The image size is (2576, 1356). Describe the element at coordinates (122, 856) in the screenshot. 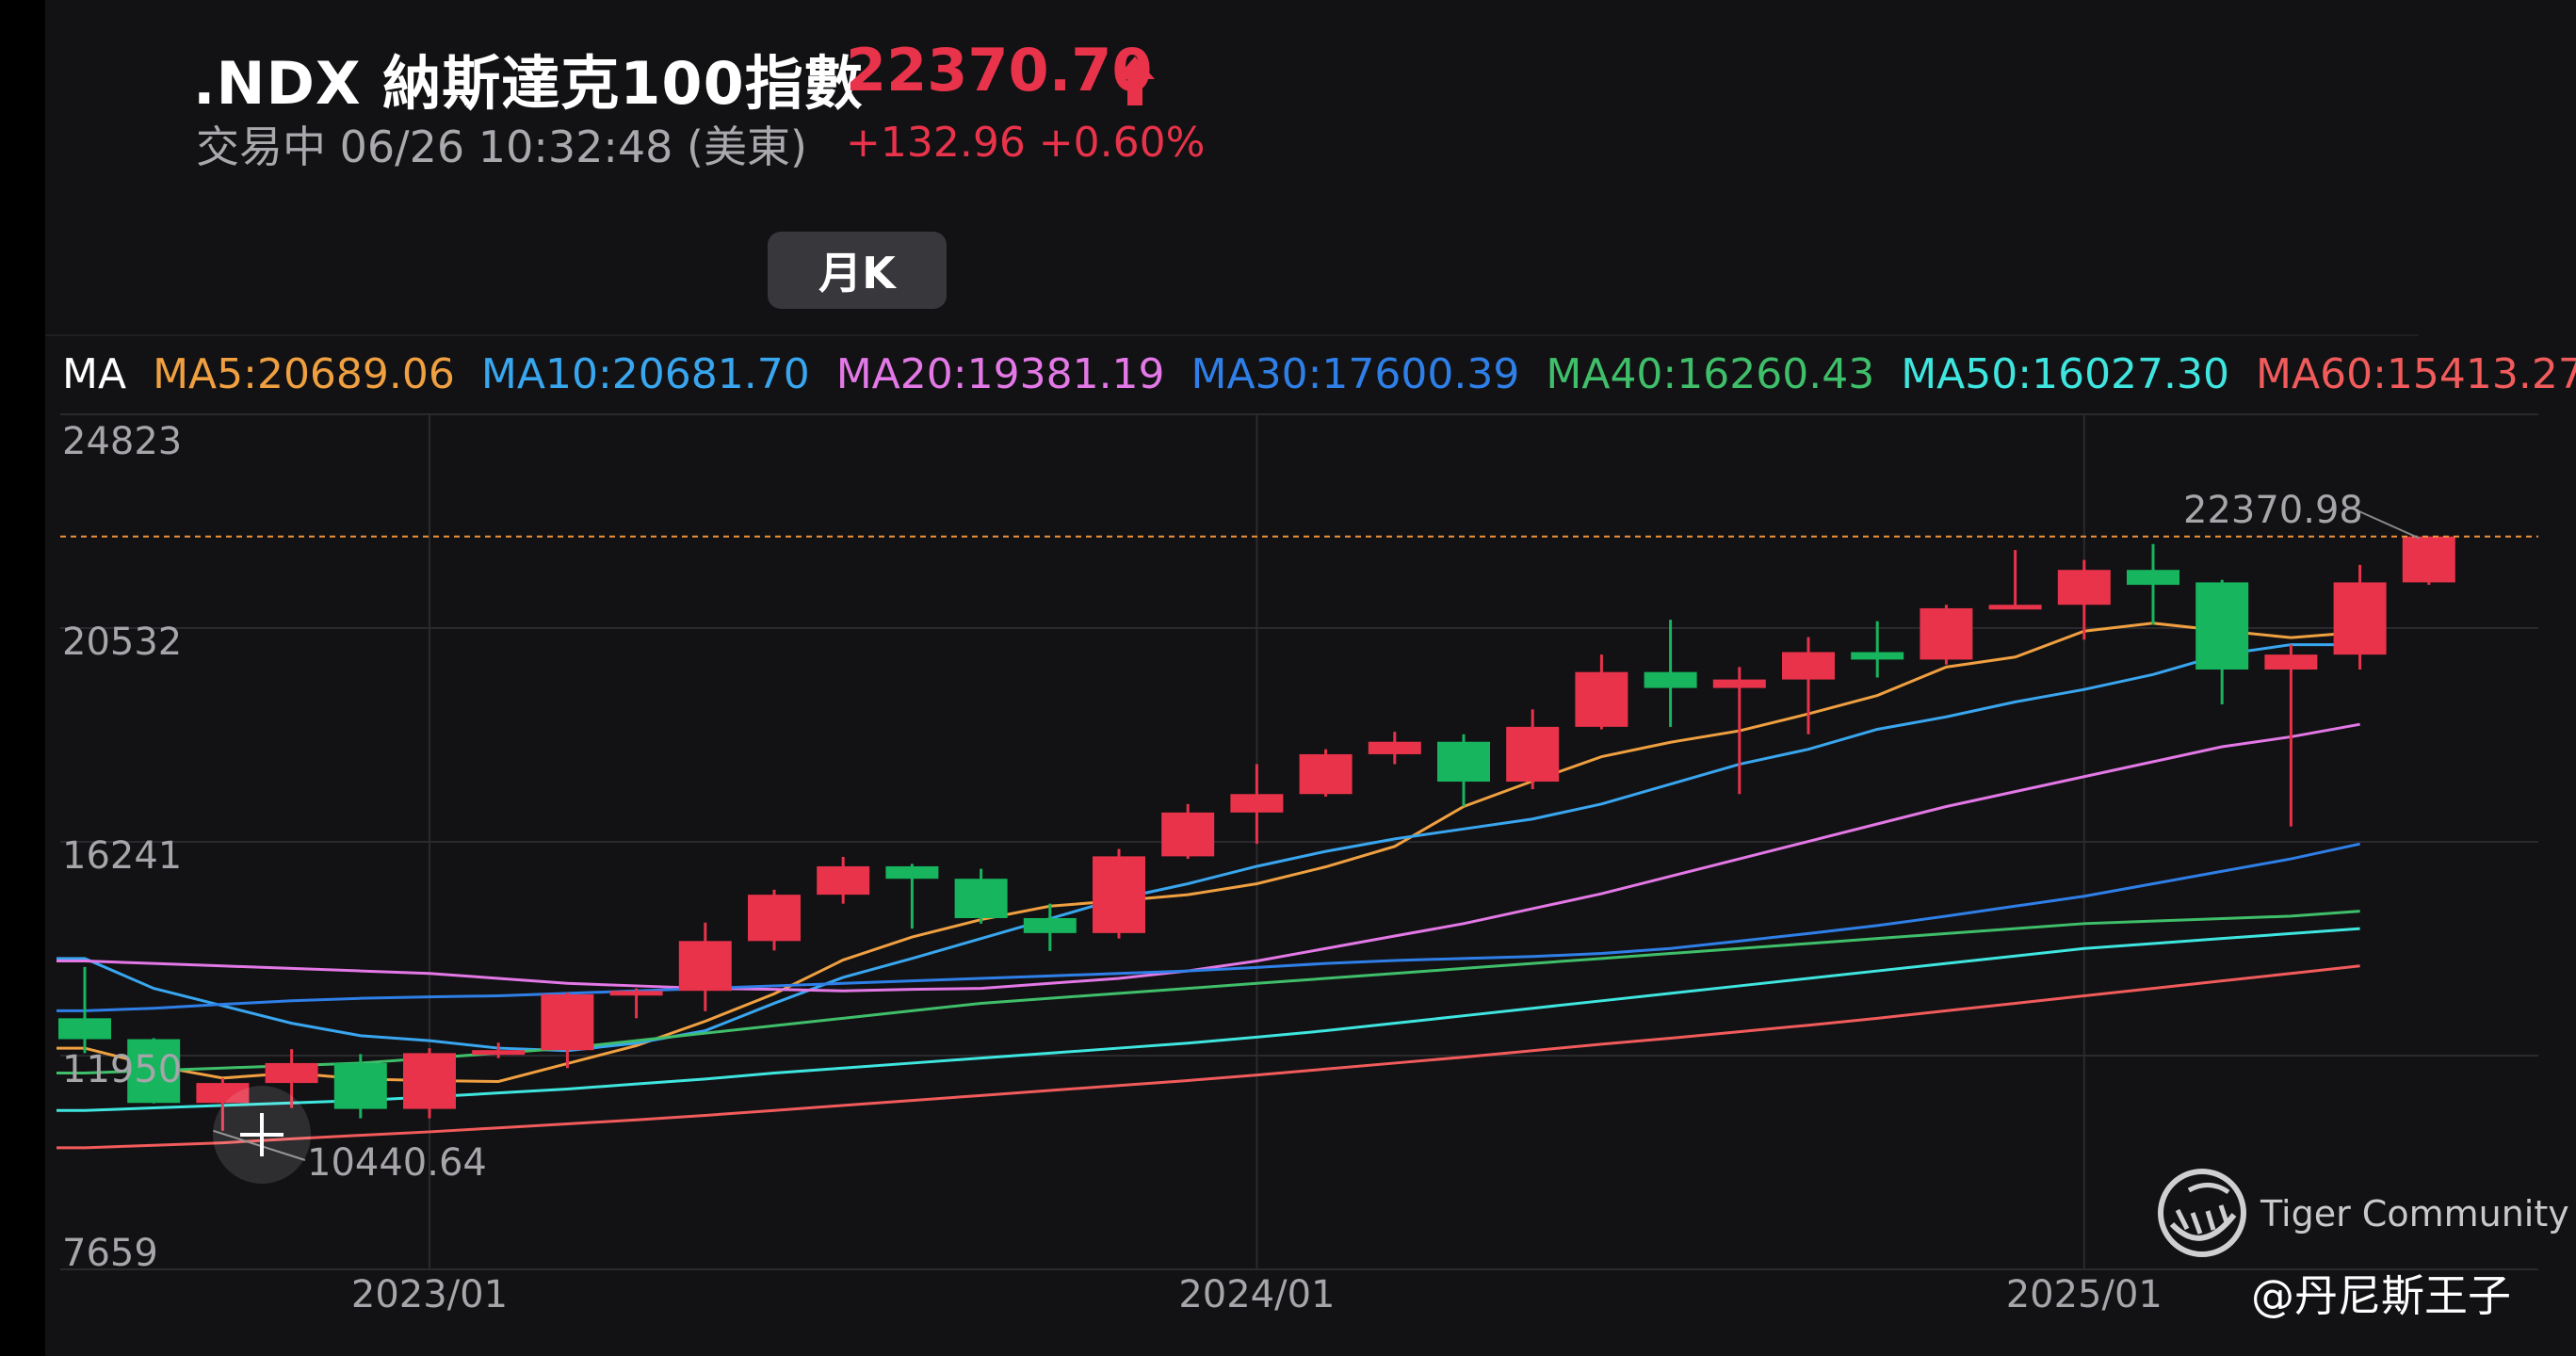

I see `y-tick-label: 16241` at that location.